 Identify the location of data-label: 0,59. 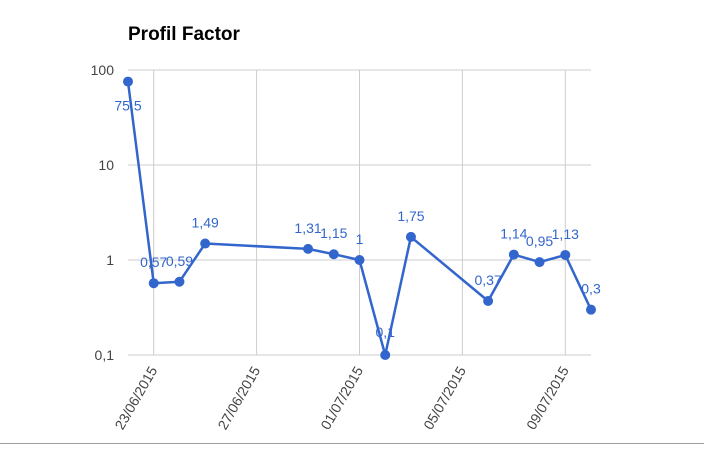
(179, 261).